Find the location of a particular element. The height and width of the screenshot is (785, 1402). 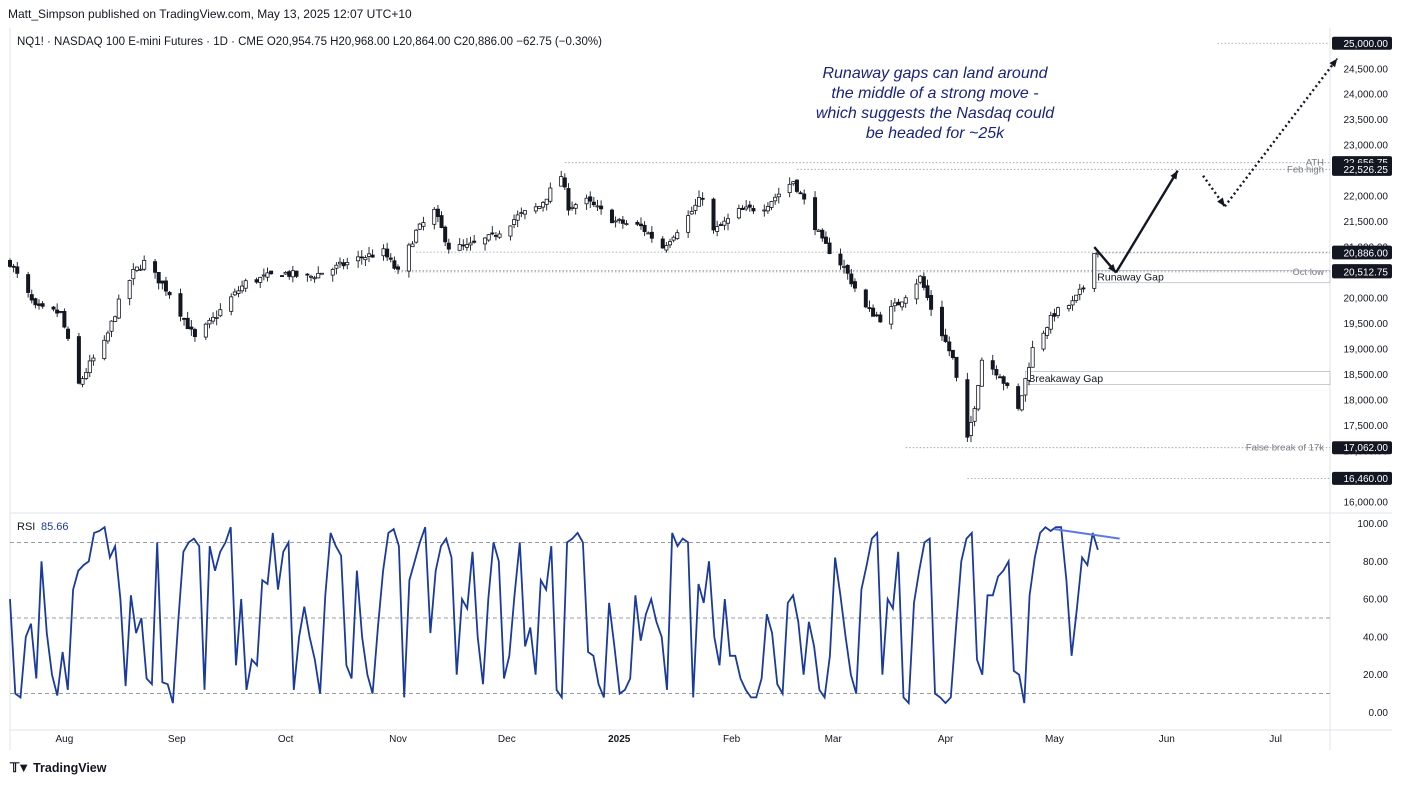

gap-label-0: Runaway Gap is located at coordinates (1130, 278).